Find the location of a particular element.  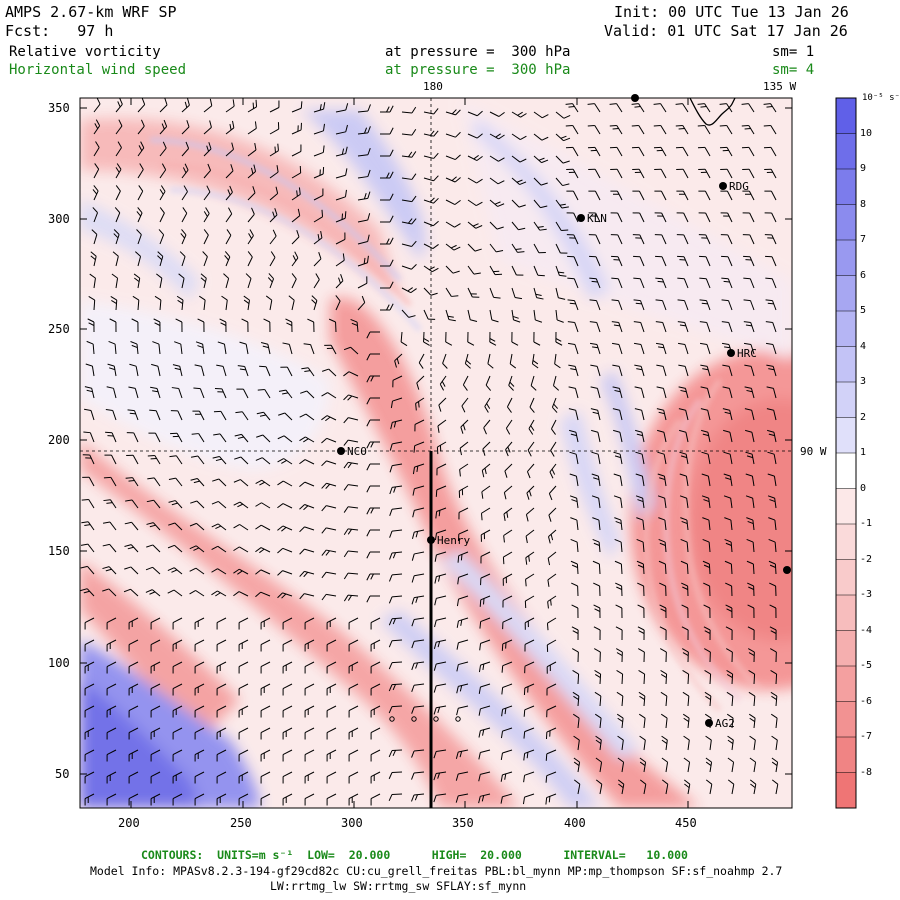

colorbar-label: -5 is located at coordinates (866, 665).